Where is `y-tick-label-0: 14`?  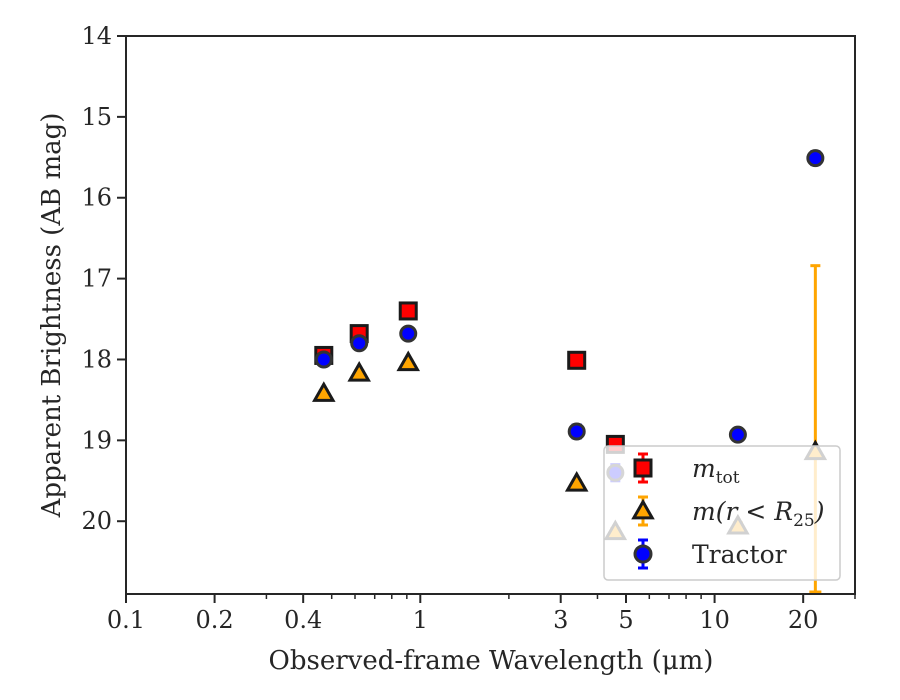 y-tick-label-0: 14 is located at coordinates (96, 36).